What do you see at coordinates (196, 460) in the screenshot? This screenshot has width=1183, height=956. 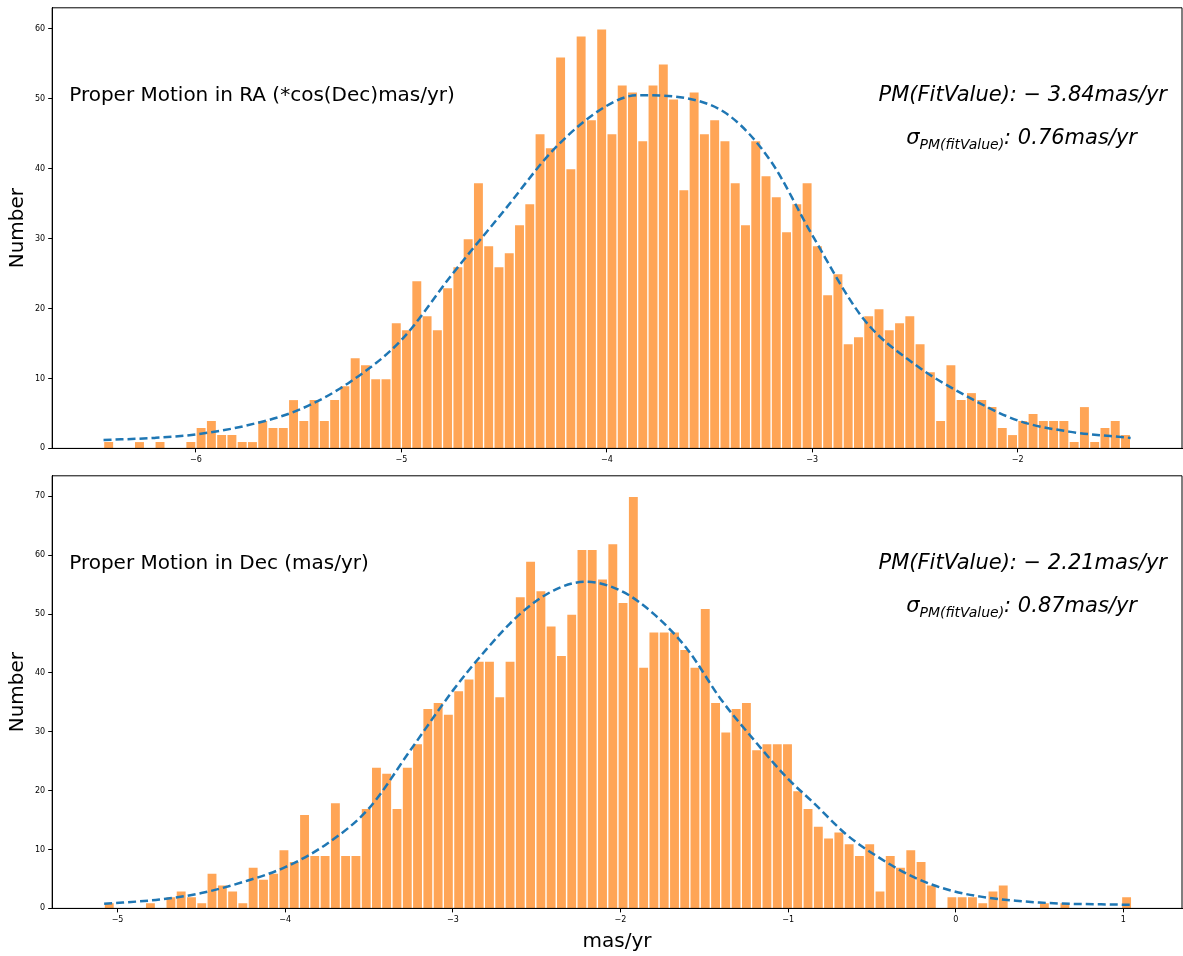 I see `x-tick-label: −6` at bounding box center [196, 460].